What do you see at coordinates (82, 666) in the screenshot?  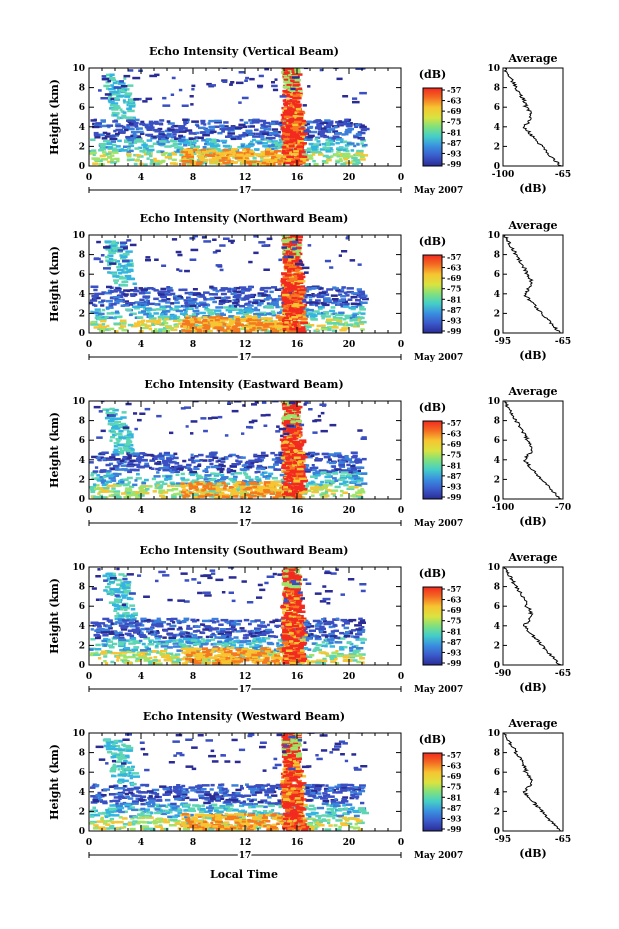 I see `y-tick-label: 0` at bounding box center [82, 666].